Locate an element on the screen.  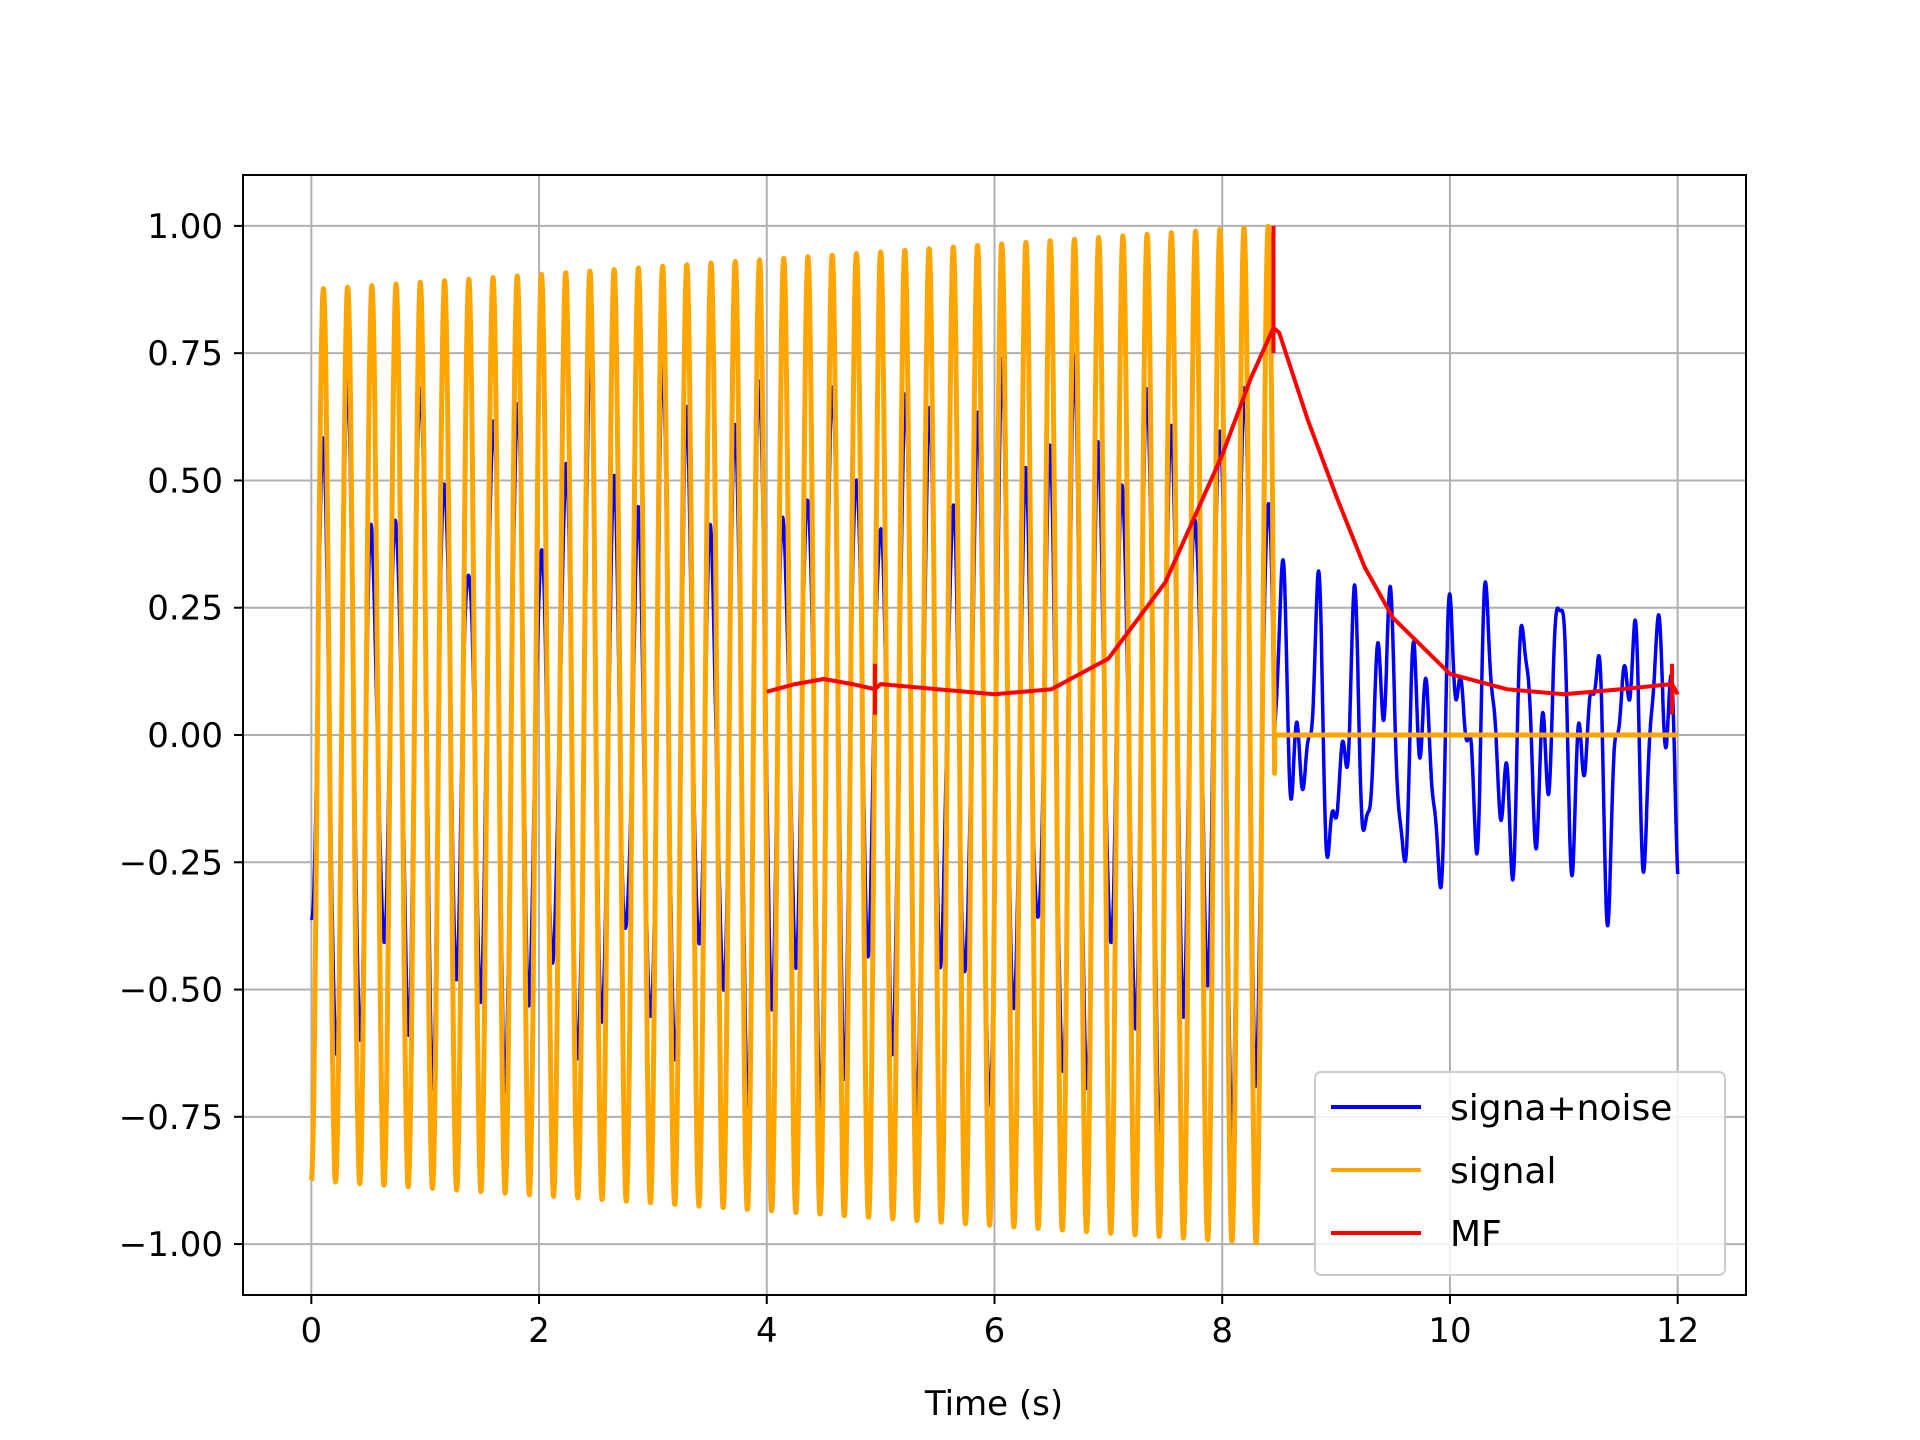
y-tick-label: −0.25 is located at coordinates (171, 863).